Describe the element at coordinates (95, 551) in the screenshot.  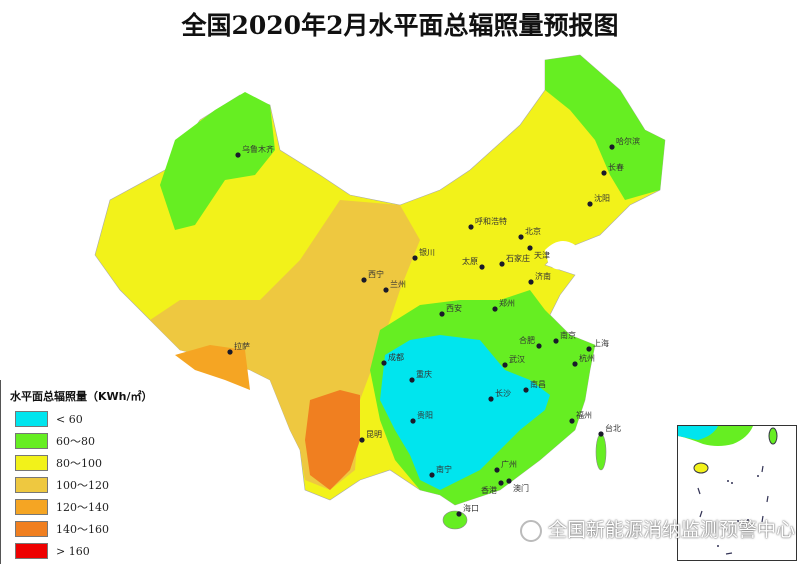
I see `legend-item: > 160` at that location.